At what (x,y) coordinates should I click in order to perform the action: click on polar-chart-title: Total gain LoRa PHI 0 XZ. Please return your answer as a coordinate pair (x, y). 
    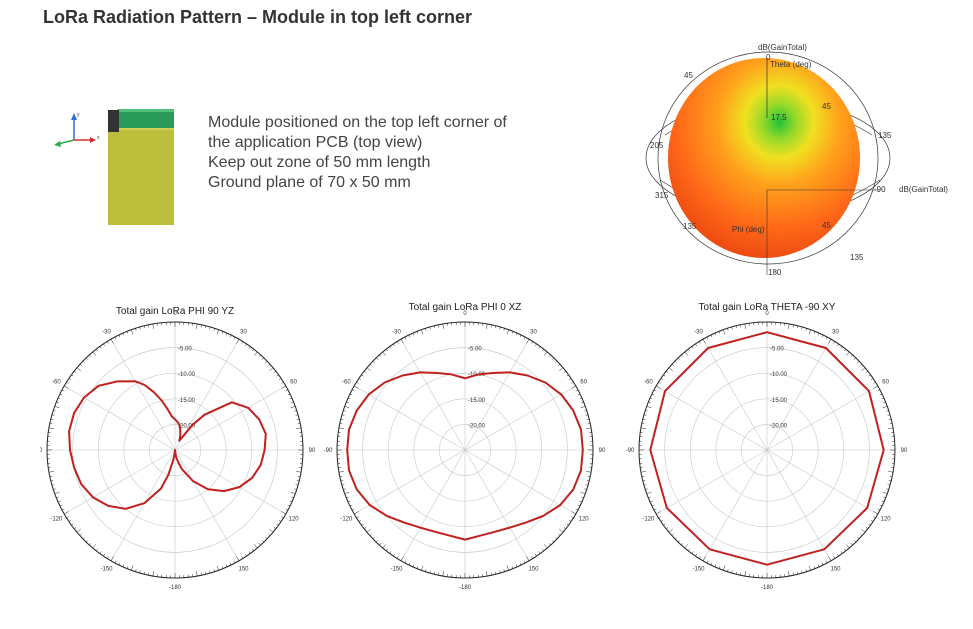
    Looking at the image, I should click on (465, 307).